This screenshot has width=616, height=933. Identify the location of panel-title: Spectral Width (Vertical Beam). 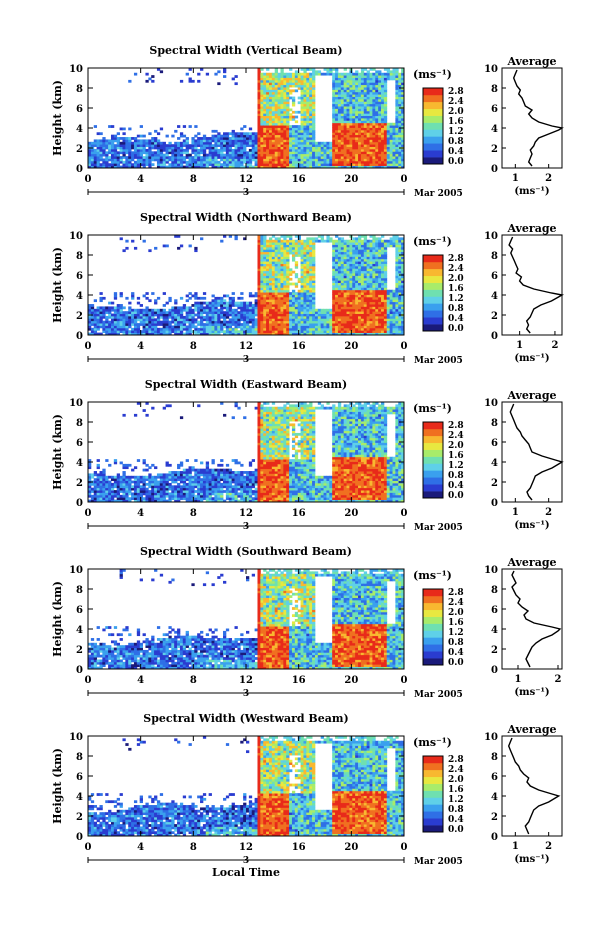
(245, 50).